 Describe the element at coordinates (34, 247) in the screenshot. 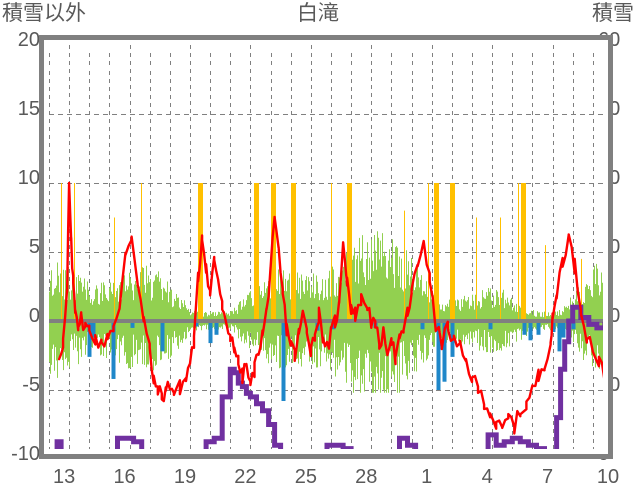

I see `y-left-tick-5: 5` at that location.